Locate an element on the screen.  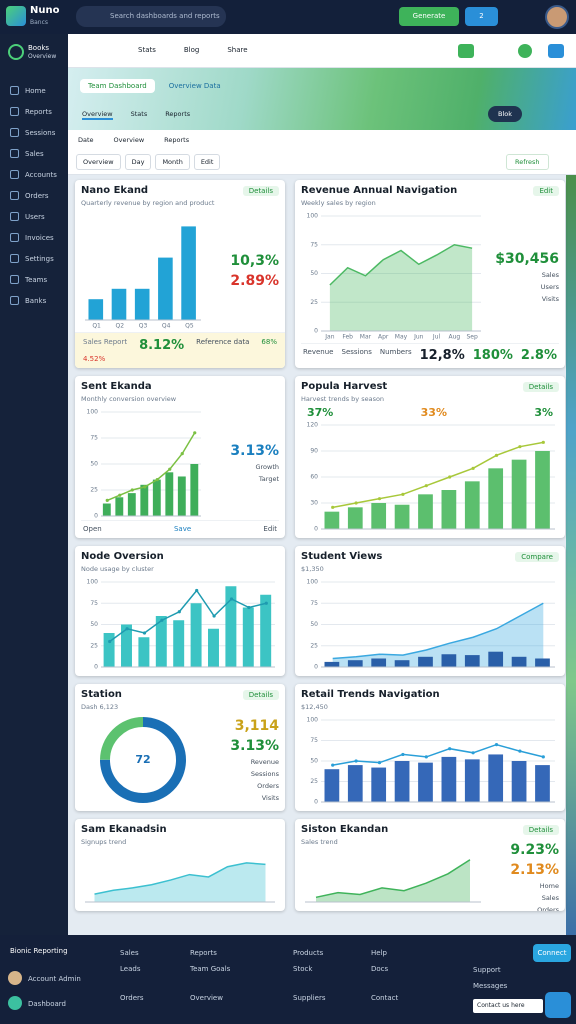
x-tick-label: Q3 is located at coordinates (143, 326).